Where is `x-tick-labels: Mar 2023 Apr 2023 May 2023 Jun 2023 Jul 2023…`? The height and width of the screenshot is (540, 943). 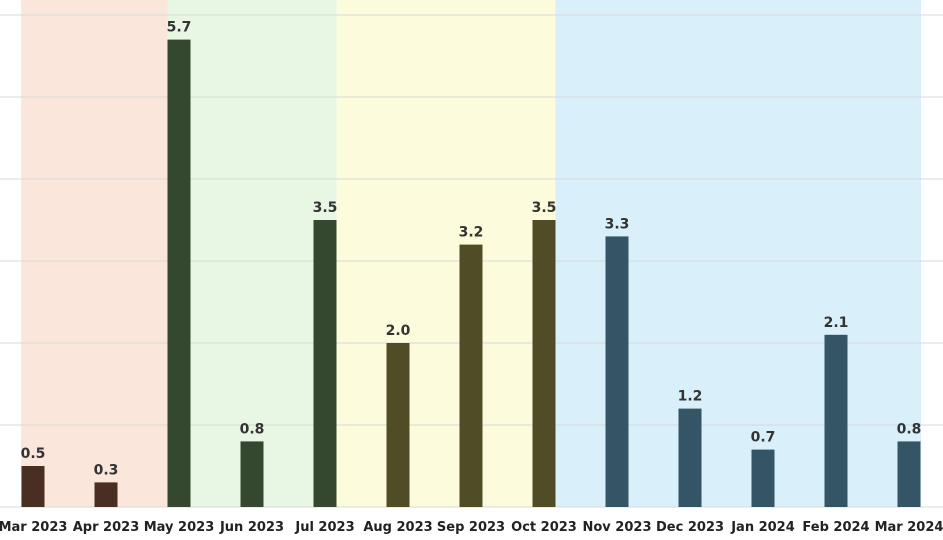 x-tick-labels: Mar 2023 Apr 2023 May 2023 Jun 2023 Jul 2023… is located at coordinates (471, 527).